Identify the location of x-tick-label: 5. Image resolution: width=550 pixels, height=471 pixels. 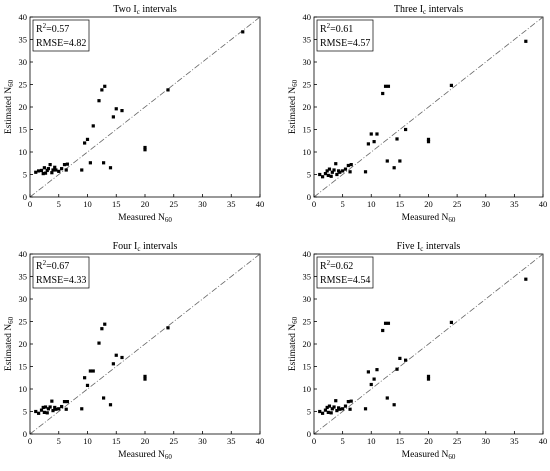
(343, 441).